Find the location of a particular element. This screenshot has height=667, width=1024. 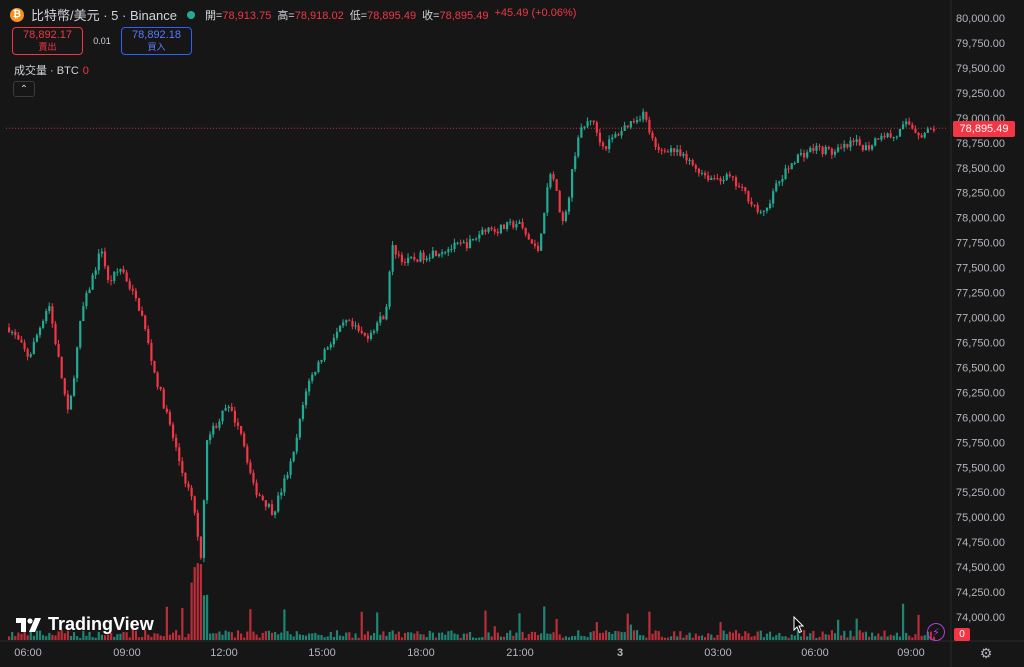

sell-button: 78,892.17 賣出 is located at coordinates (47, 41).